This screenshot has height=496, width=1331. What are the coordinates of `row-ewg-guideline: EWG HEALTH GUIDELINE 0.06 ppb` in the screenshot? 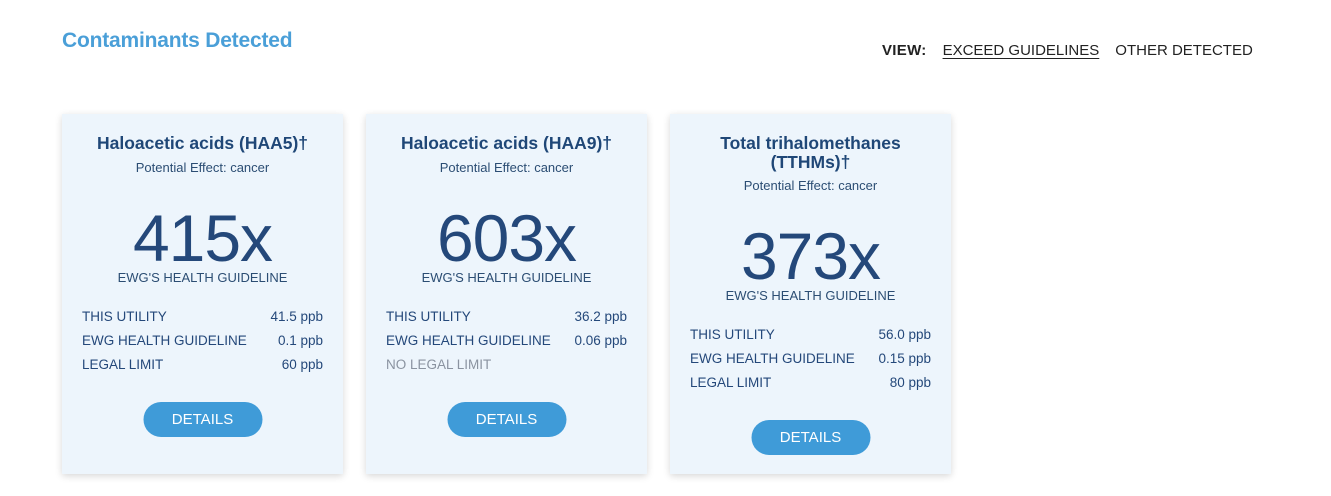 It's located at (506, 341).